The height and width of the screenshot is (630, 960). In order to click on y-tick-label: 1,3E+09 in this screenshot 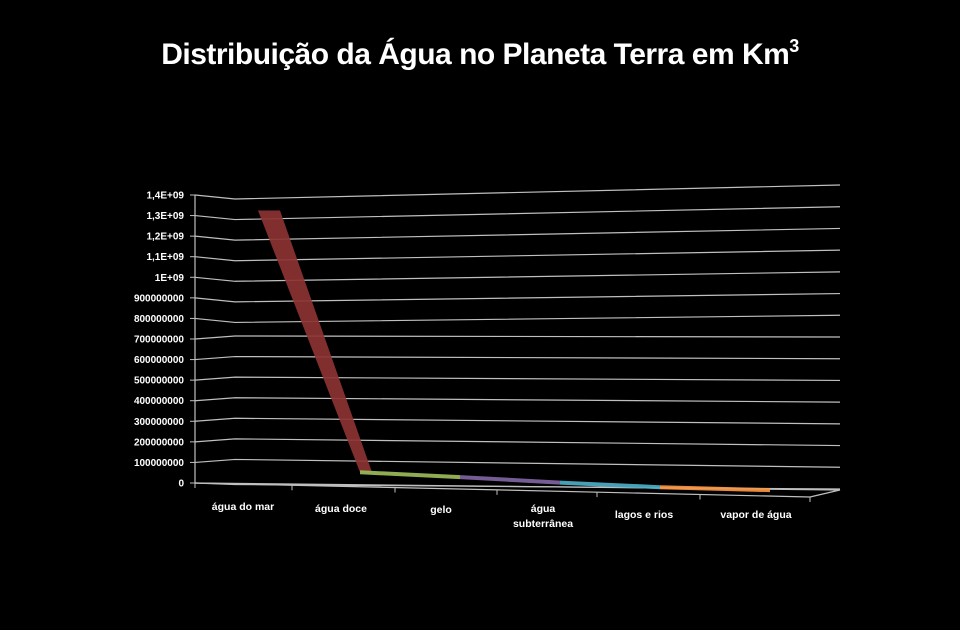, I will do `click(165, 216)`.